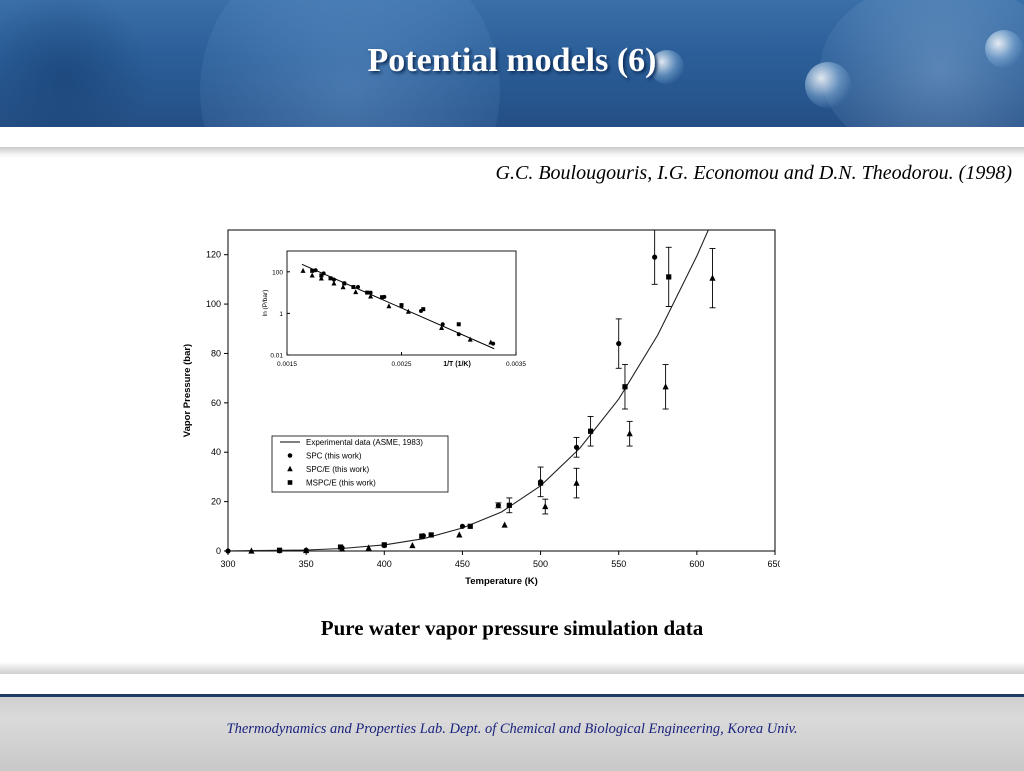  I want to click on inset-y-tick-label: 100, so click(277, 272).